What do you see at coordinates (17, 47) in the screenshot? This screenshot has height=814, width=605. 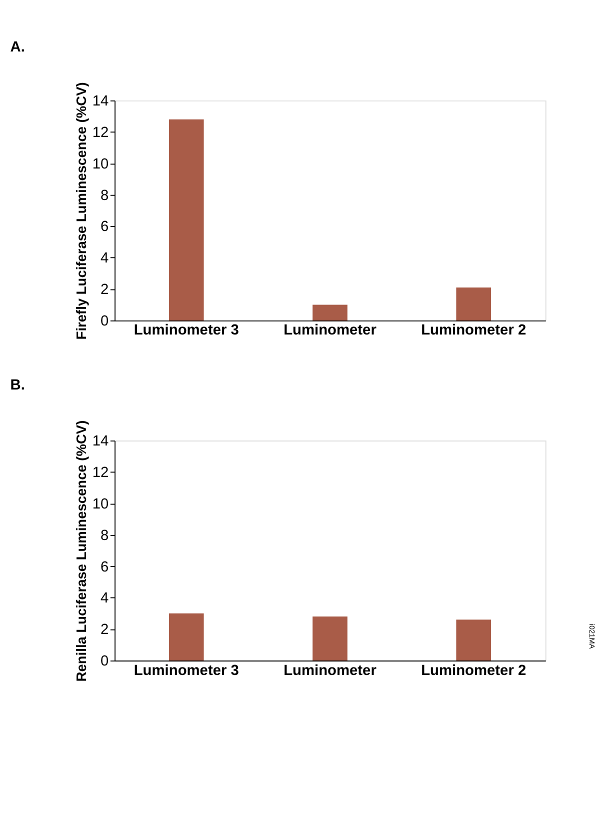 I see `chart-title: A.` at bounding box center [17, 47].